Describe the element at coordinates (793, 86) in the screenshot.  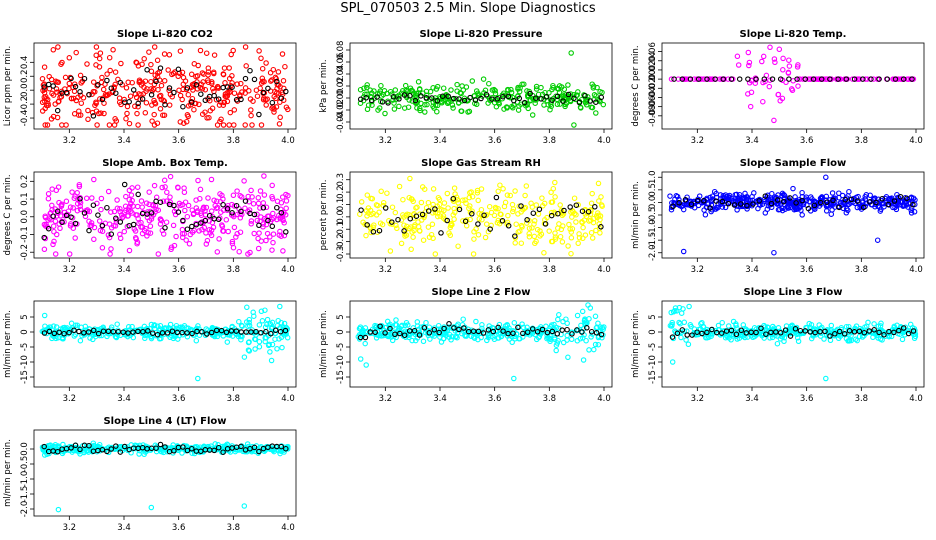
I see `plot-frame` at that location.